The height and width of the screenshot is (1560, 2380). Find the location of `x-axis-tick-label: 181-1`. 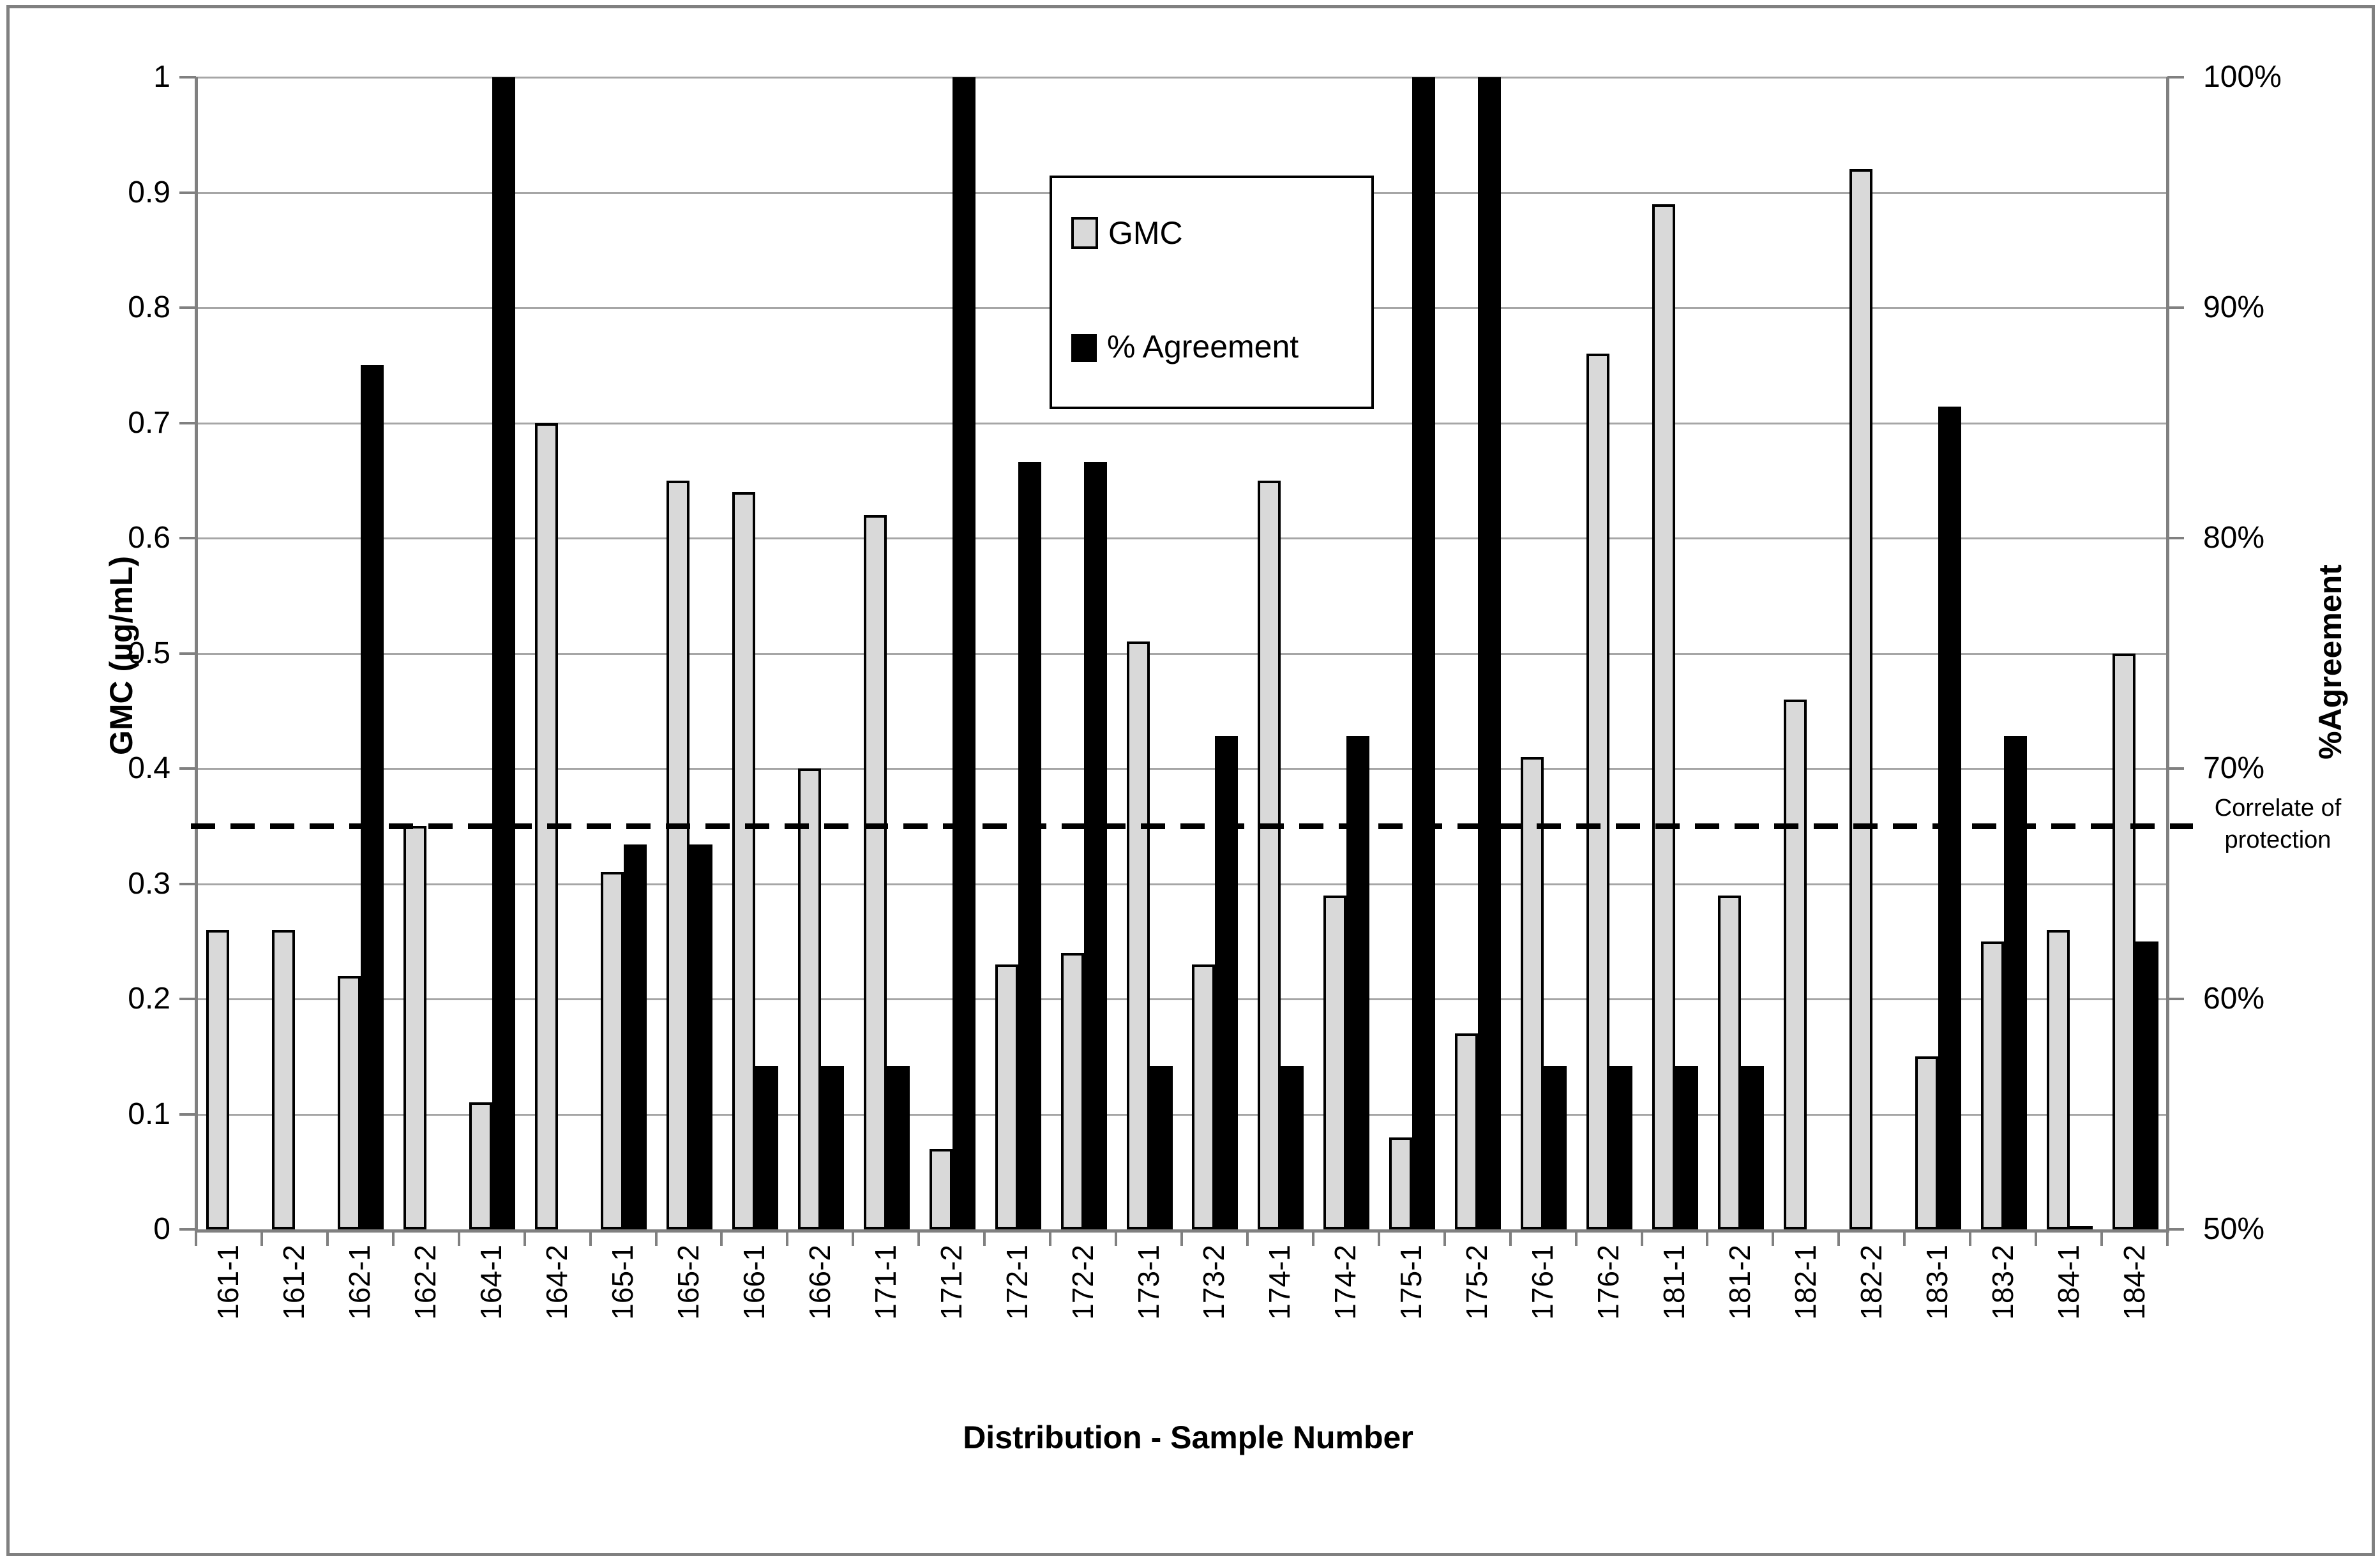

x-axis-tick-label: 181-1 is located at coordinates (1674, 1282).